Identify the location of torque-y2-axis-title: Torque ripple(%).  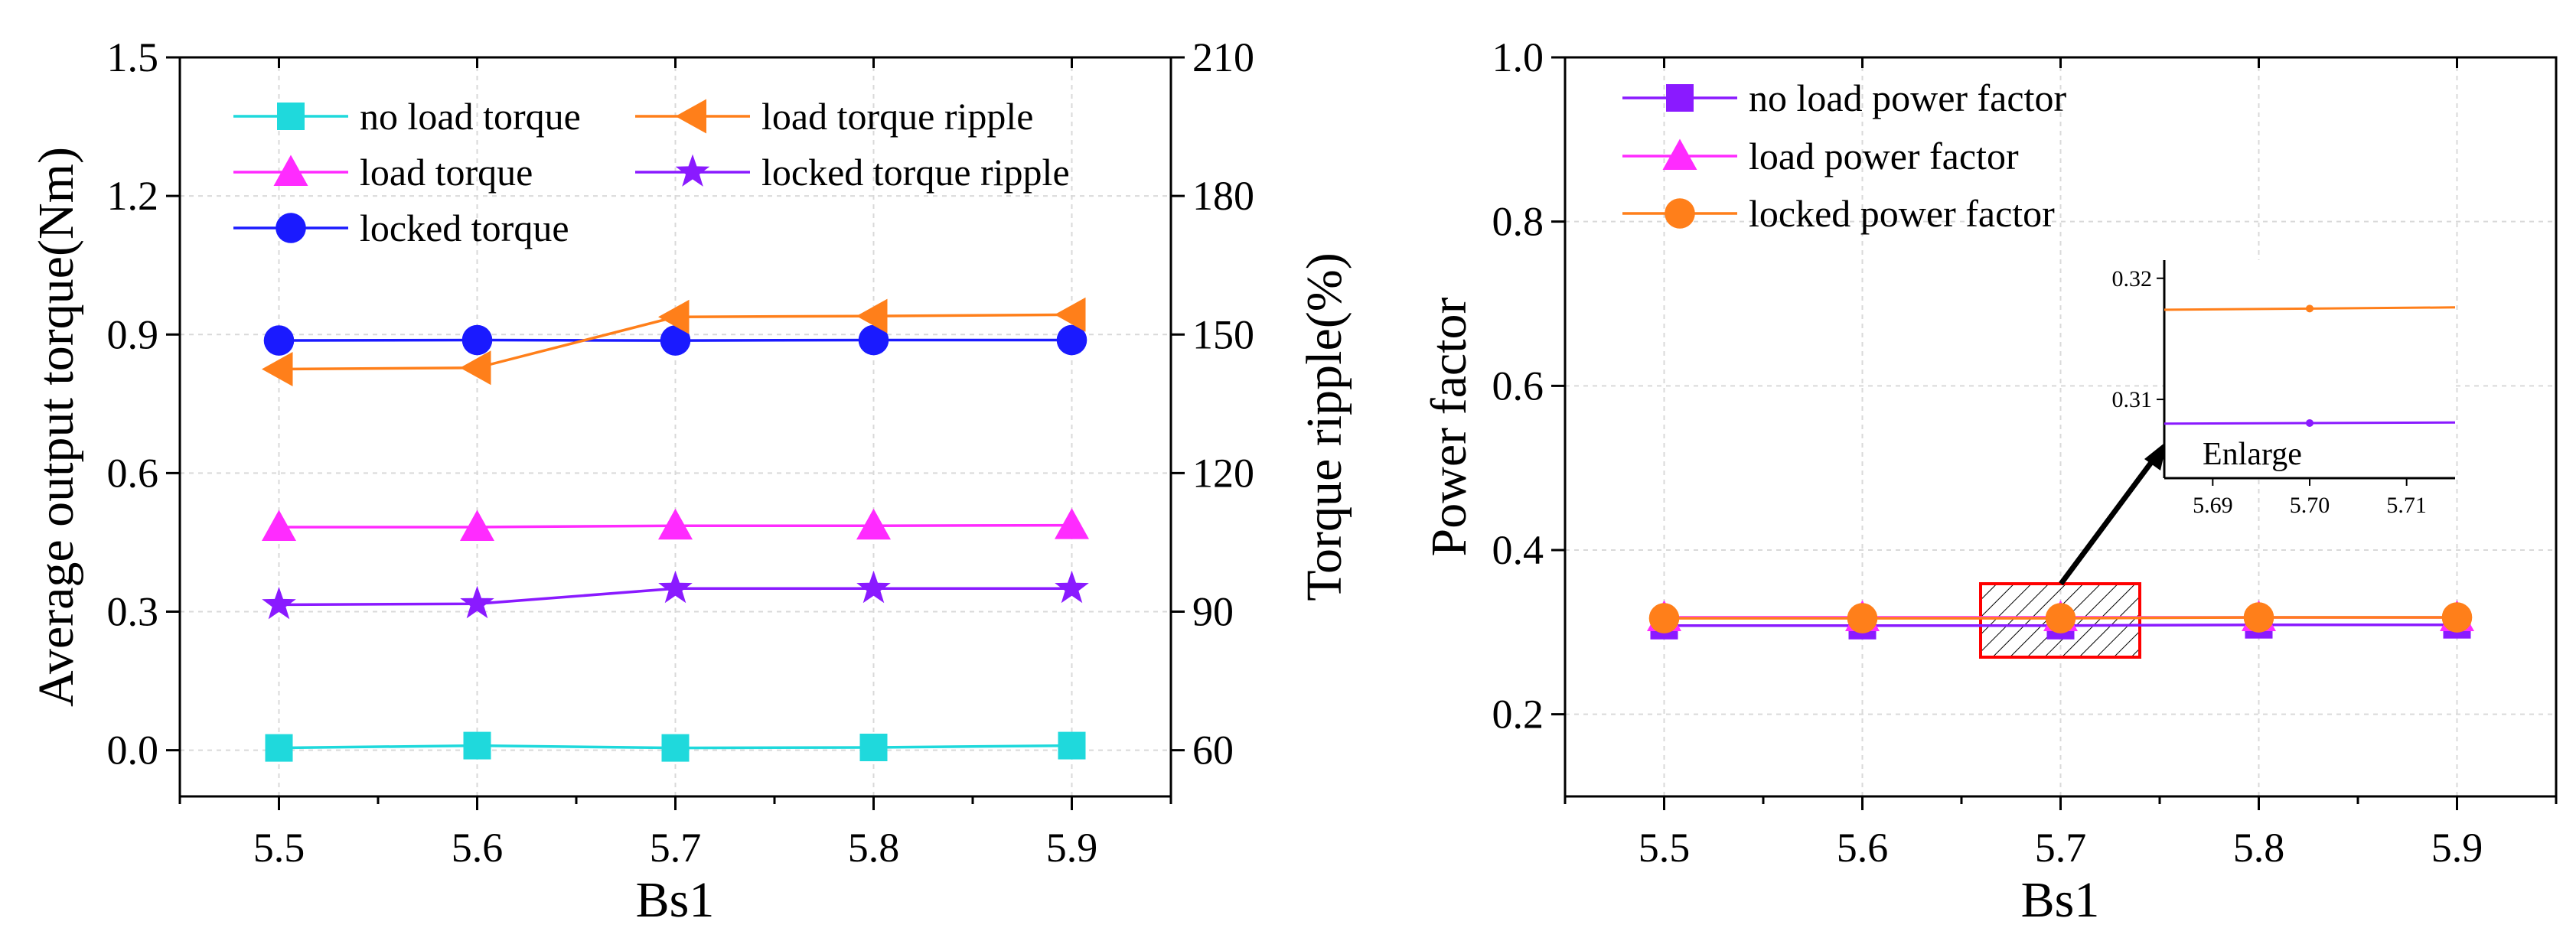
(1324, 426).